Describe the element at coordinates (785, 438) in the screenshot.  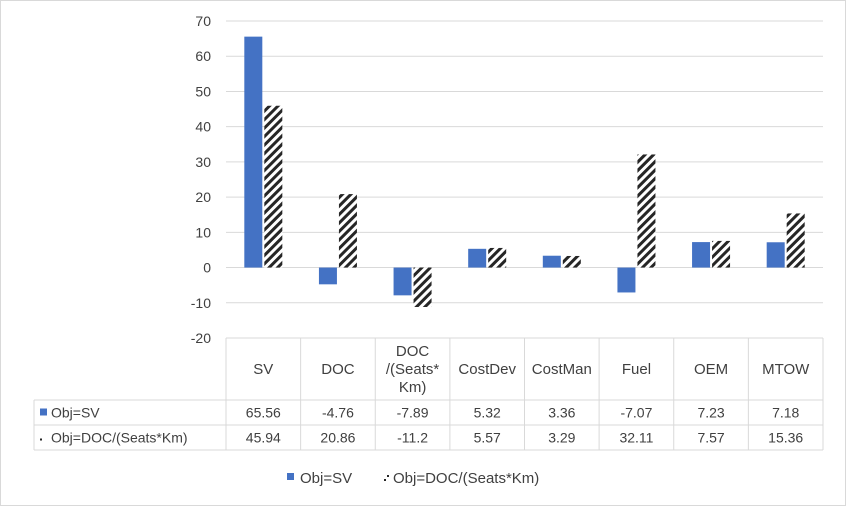
I see `data-table-cell: 15.36` at that location.